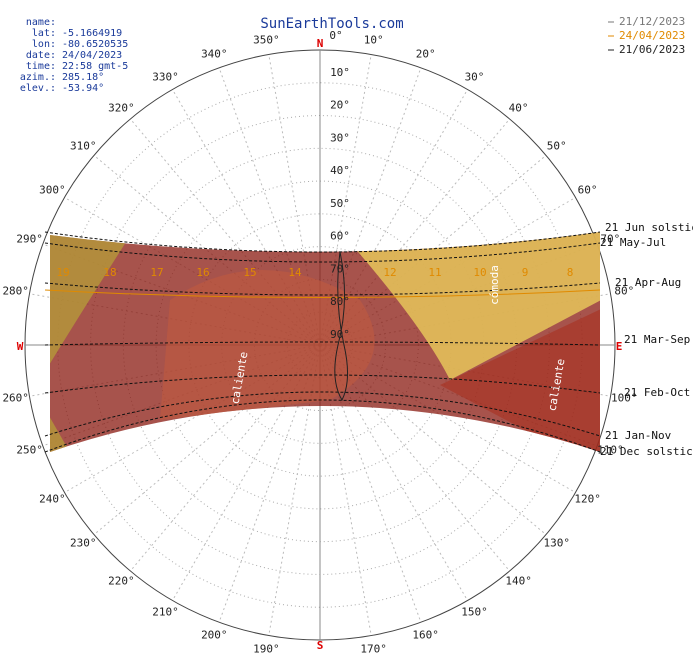 The image size is (693, 655). What do you see at coordinates (648, 282) in the screenshot?
I see `curve-label: 21 Apr-Aug` at bounding box center [648, 282].